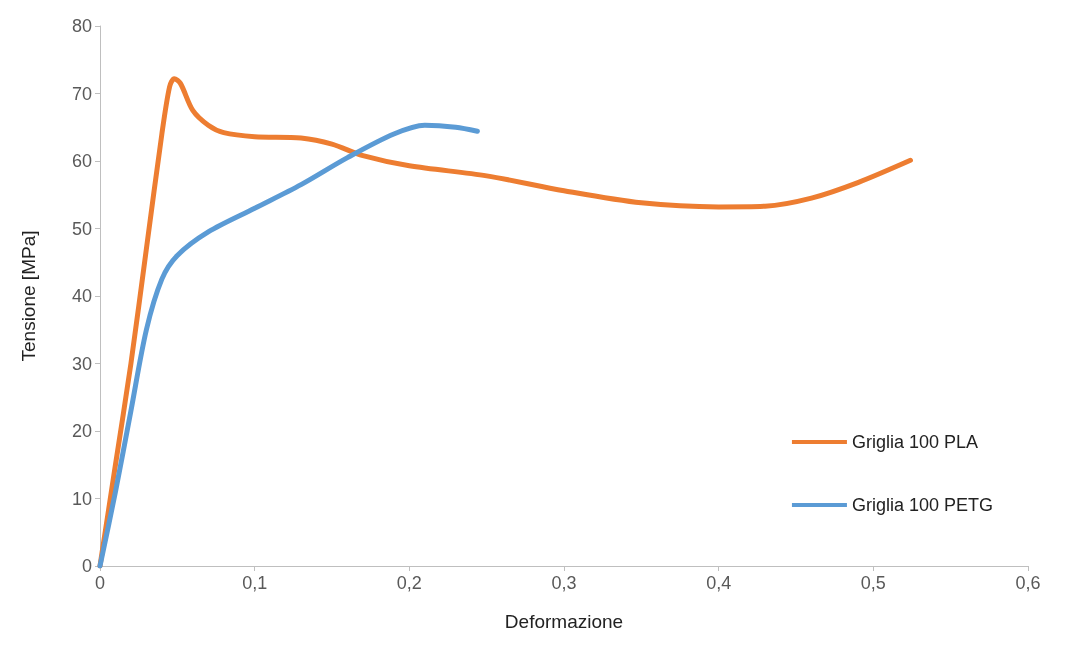 The image size is (1067, 654). Describe the element at coordinates (100, 583) in the screenshot. I see `x-tick-label: 0` at that location.